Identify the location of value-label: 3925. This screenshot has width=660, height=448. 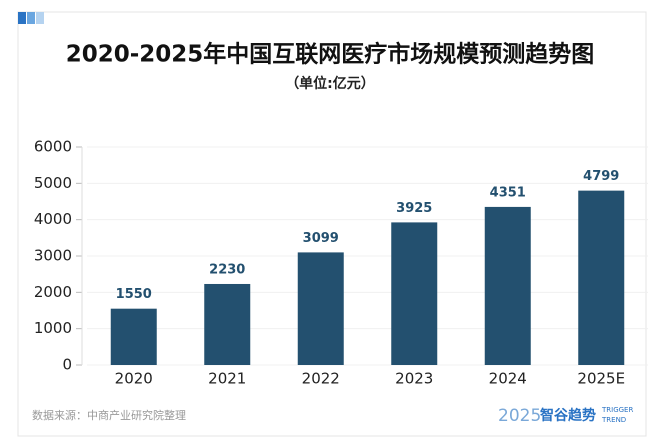
(414, 208).